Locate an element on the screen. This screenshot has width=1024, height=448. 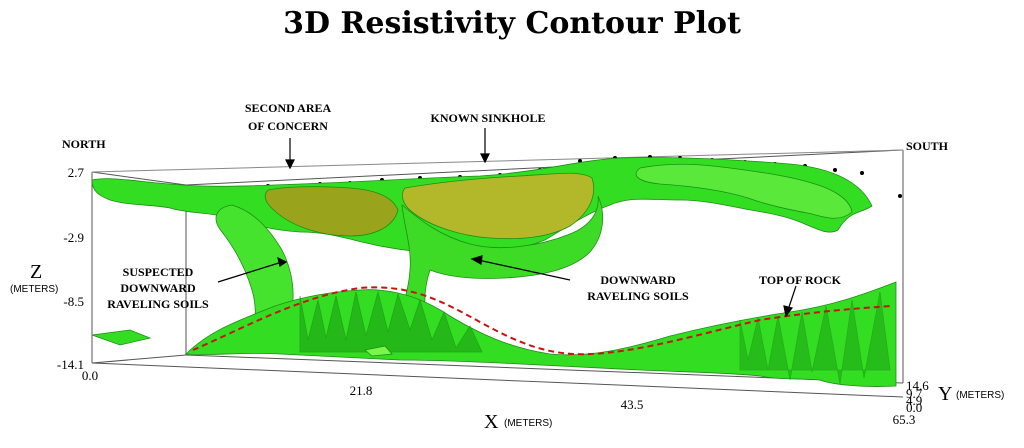
rock-pinnacles is located at coordinates (391, 321).